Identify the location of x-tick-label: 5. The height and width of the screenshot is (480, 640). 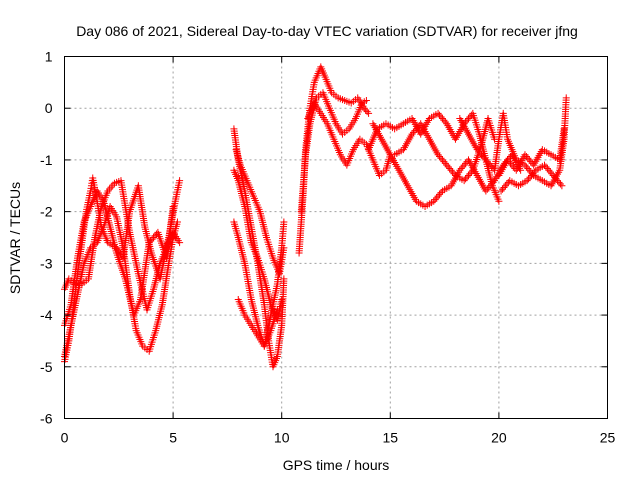
(173, 438).